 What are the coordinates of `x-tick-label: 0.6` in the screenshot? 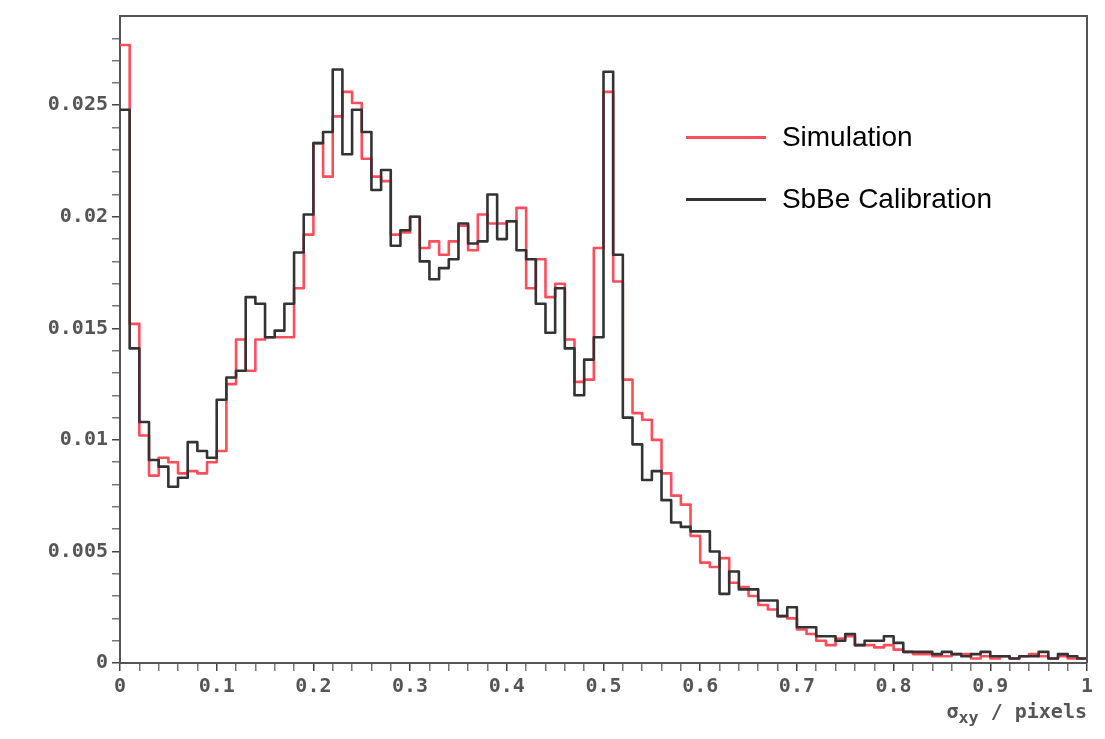 It's located at (700, 685).